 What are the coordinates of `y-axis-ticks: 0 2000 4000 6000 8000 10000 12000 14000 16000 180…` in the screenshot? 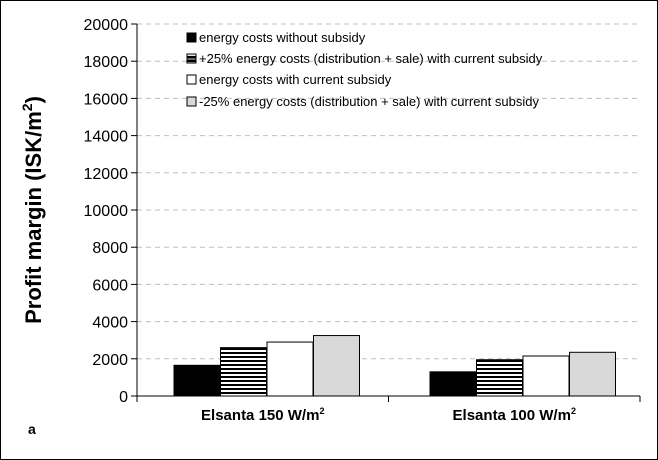 It's located at (110, 211).